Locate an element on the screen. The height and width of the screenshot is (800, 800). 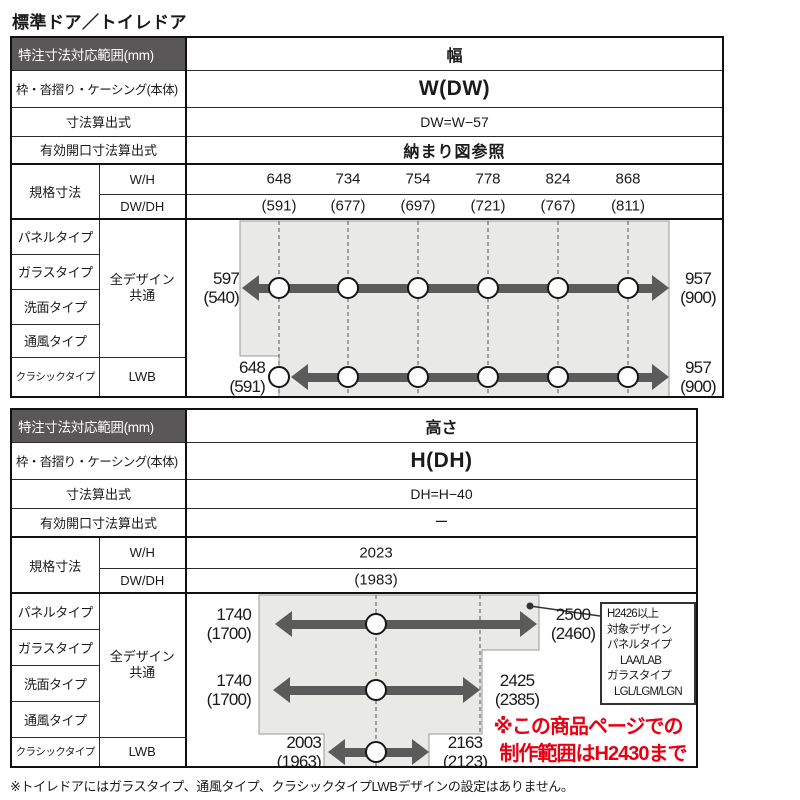
notice-line-2: 制作範囲はH2430まで is located at coordinates (593, 754).